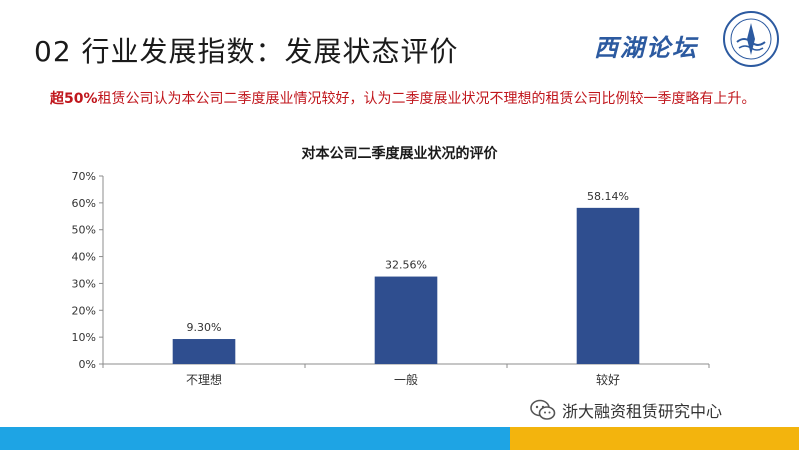  Describe the element at coordinates (608, 379) in the screenshot. I see `x-category-label: 较好` at that location.